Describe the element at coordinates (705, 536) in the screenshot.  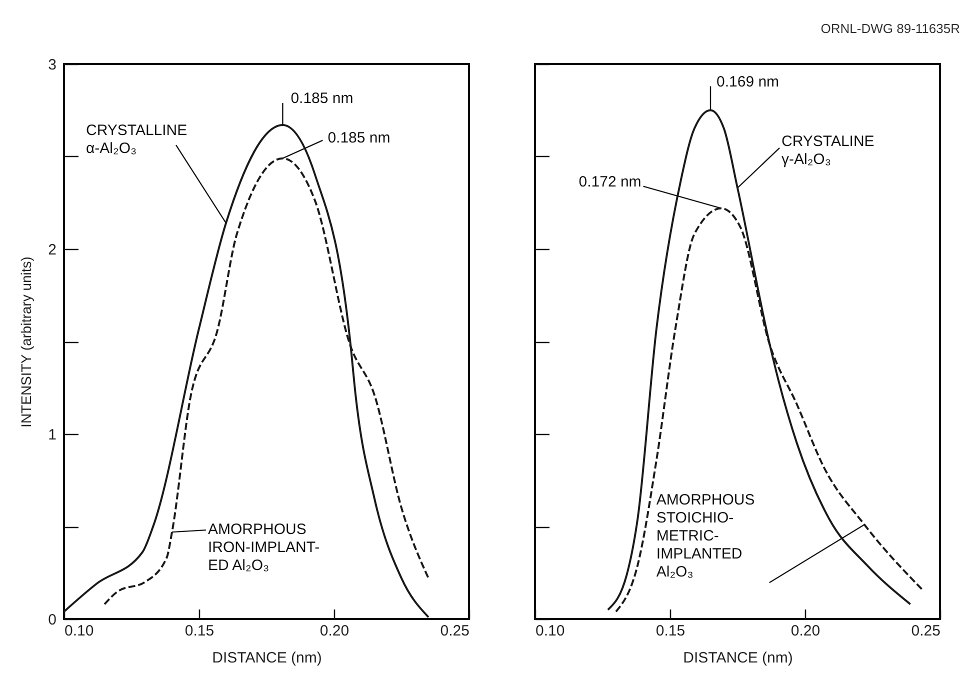
I see `annotation: AMORPHOUS STOICHIO- METRIC- IMPLANTED Al₂O₃` at that location.